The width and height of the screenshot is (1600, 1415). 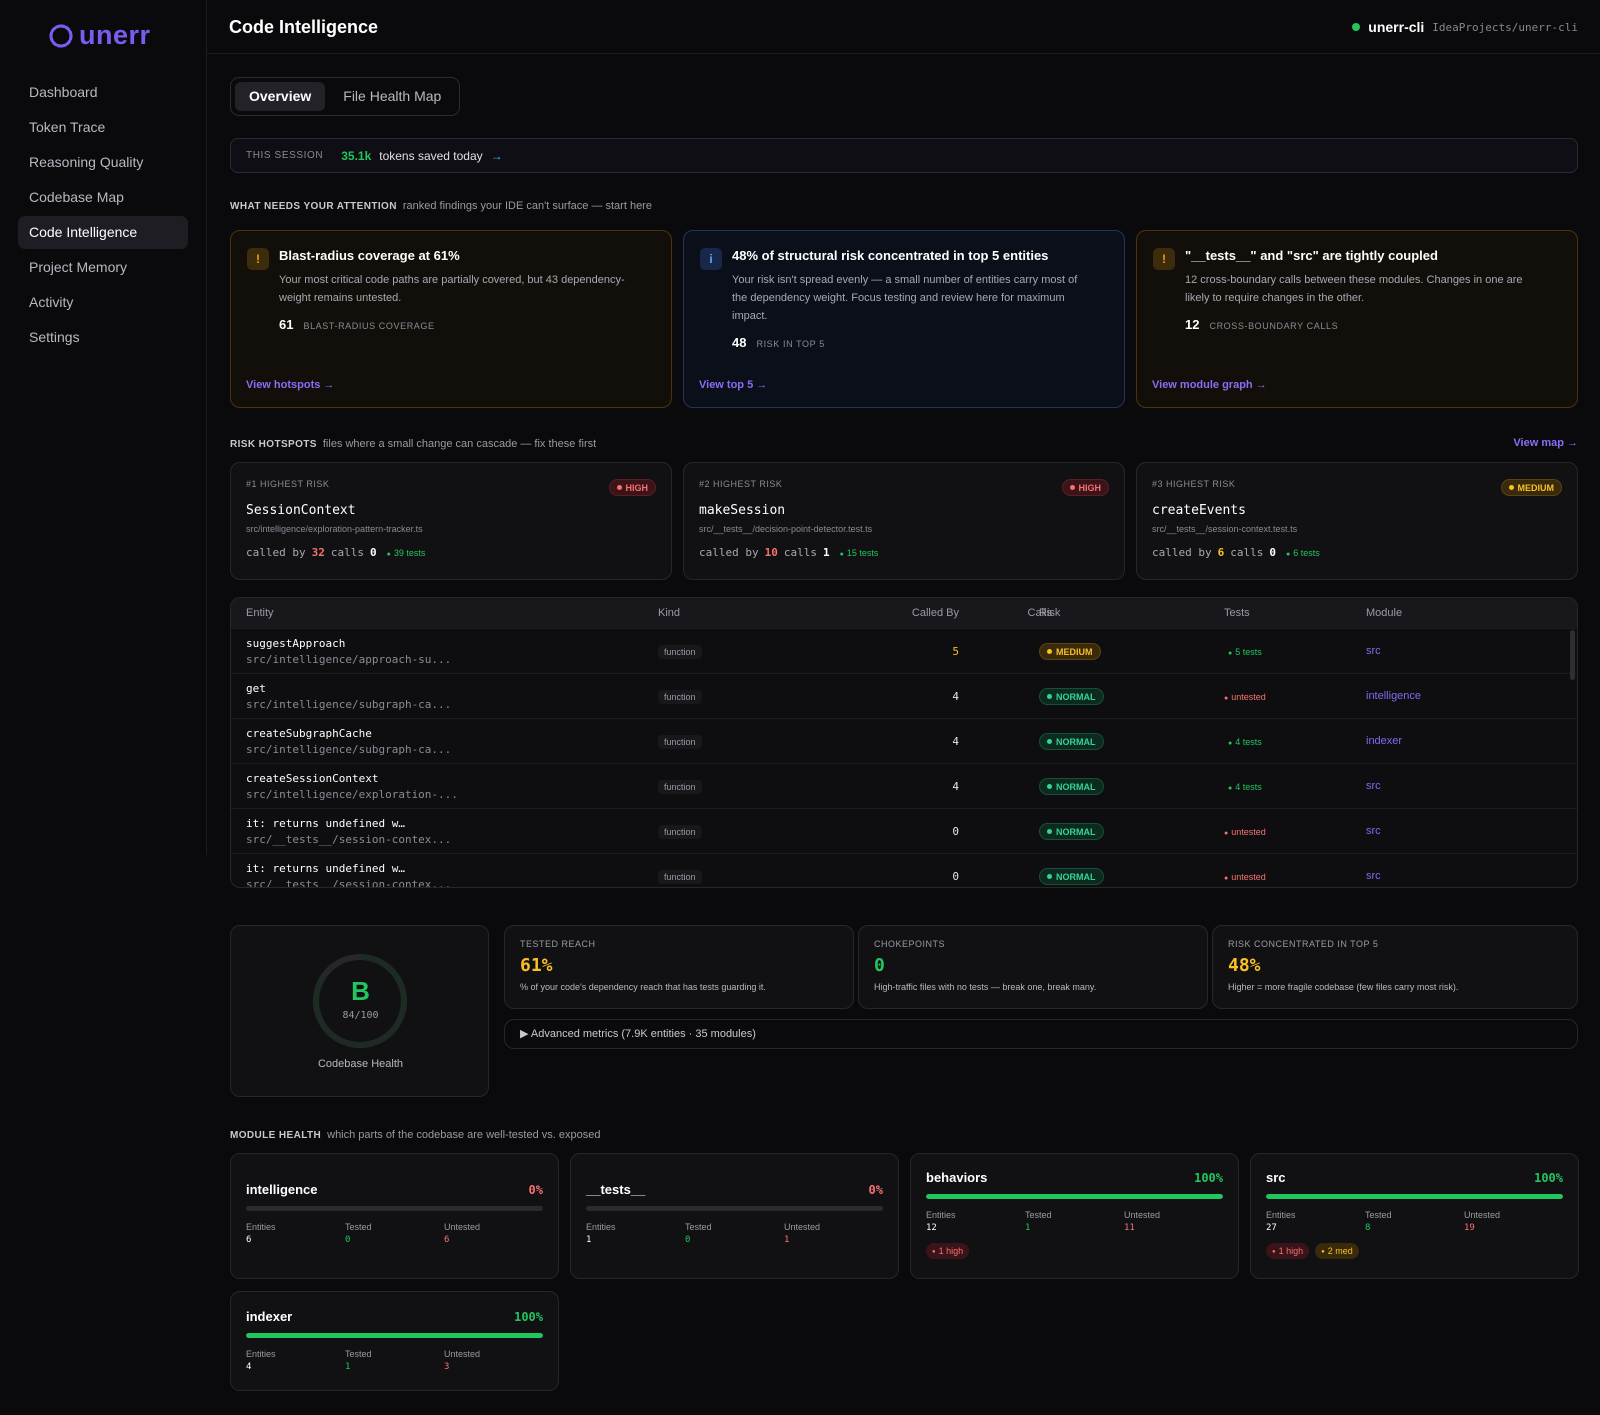 What do you see at coordinates (1070, 651) in the screenshot?
I see `risk-cell: MEDIUM` at bounding box center [1070, 651].